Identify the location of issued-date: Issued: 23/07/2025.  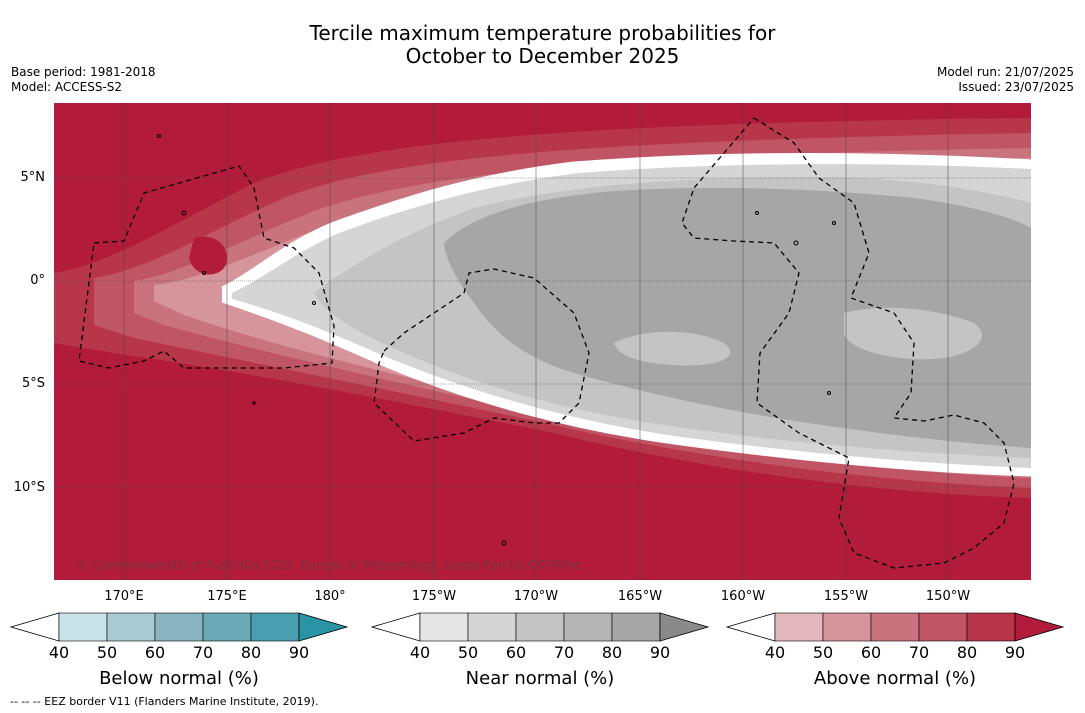
(1016, 87).